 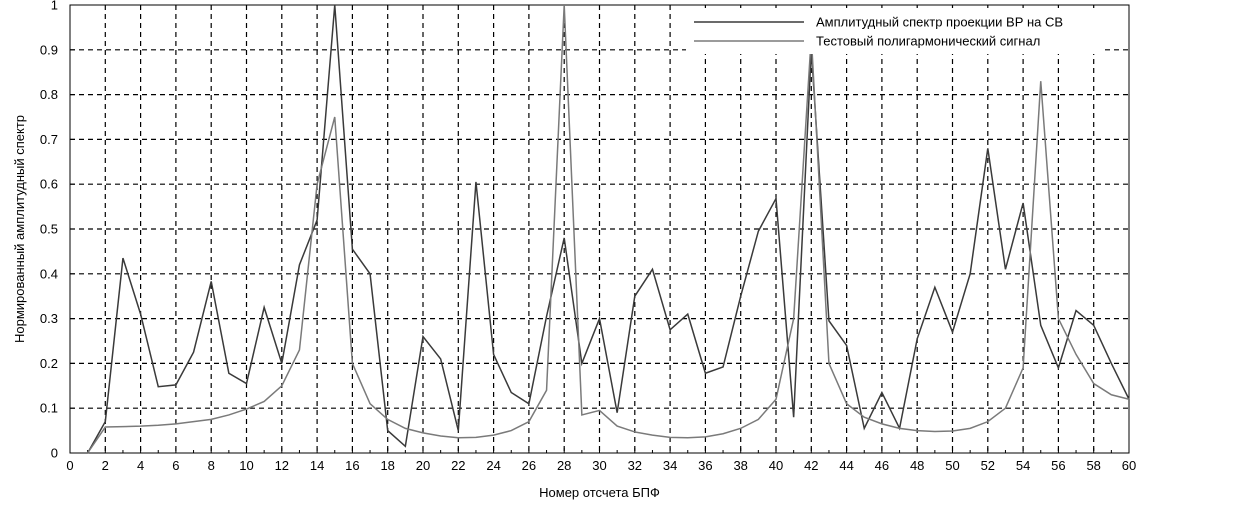 I want to click on legend-label-2: Тестовый полигармонический сигнал, so click(x=928, y=41).